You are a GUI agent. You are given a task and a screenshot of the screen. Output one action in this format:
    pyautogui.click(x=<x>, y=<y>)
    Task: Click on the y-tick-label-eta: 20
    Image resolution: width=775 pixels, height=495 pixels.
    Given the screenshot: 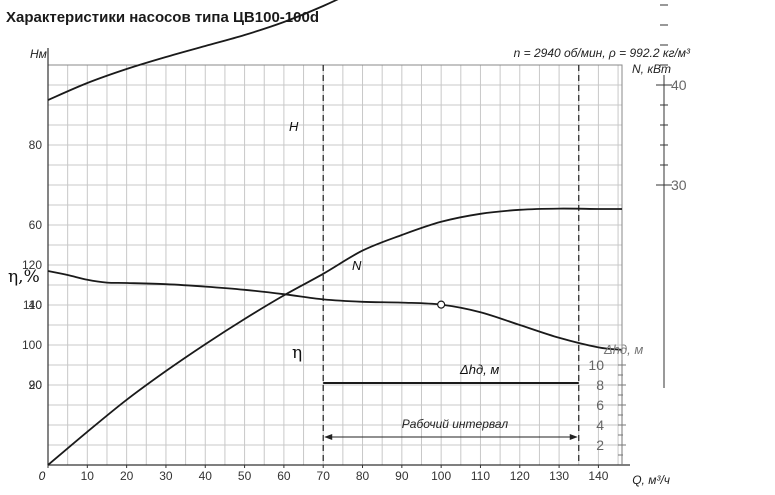 What is the action you would take?
    pyautogui.click(x=36, y=385)
    